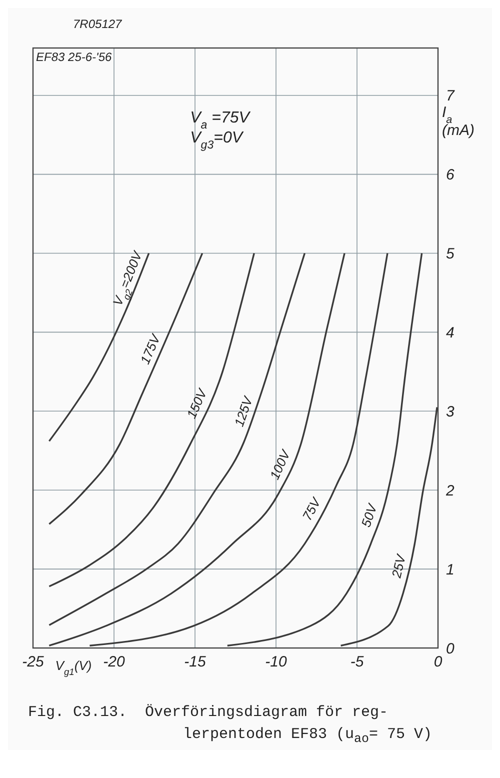  Describe the element at coordinates (195, 662) in the screenshot. I see `x-tick-label: -15` at that location.